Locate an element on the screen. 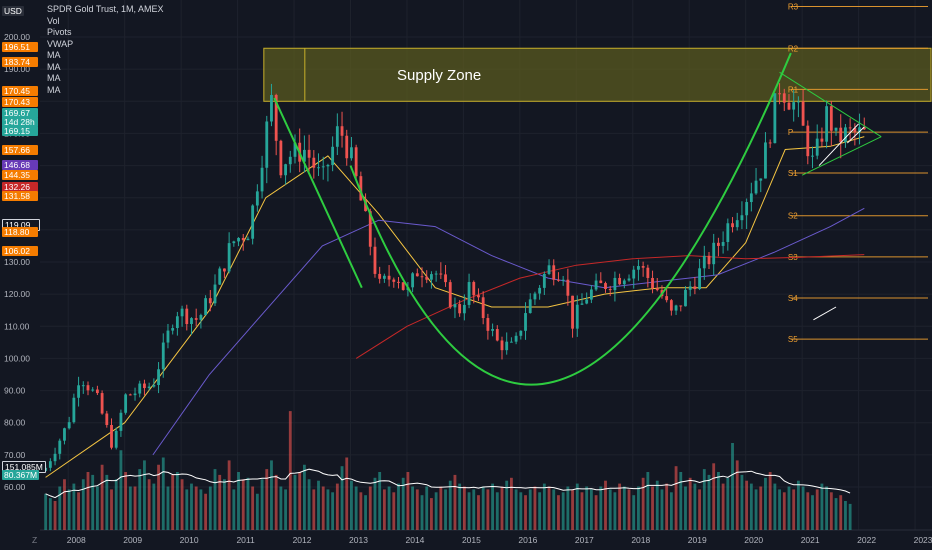  pivot-label: S4 is located at coordinates (793, 298).